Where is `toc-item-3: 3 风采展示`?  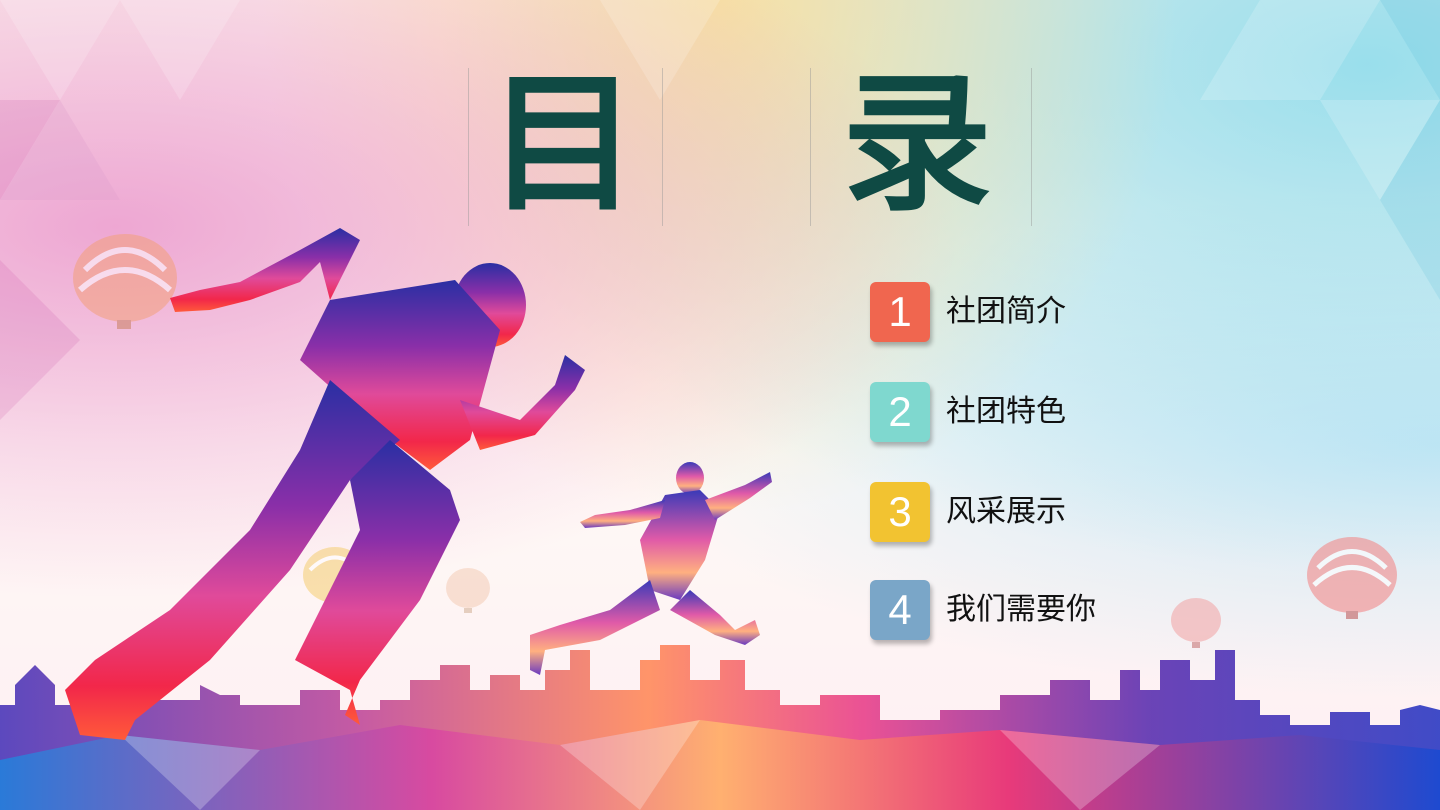 toc-item-3: 3 风采展示 is located at coordinates (1035, 512).